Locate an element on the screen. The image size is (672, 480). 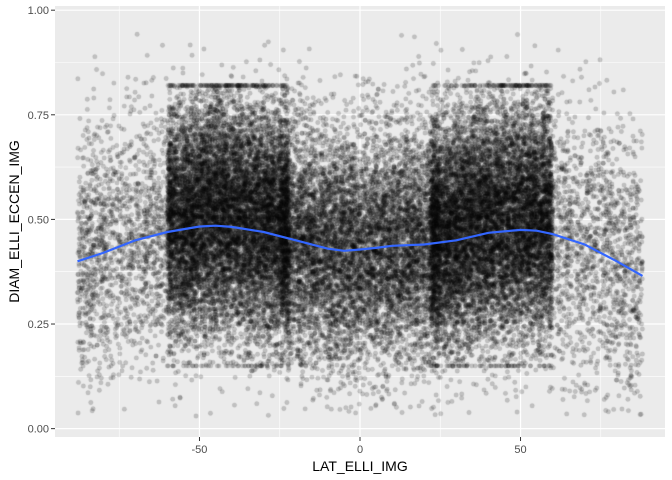
y-tick-label: 0.75 is located at coordinates (38, 116).